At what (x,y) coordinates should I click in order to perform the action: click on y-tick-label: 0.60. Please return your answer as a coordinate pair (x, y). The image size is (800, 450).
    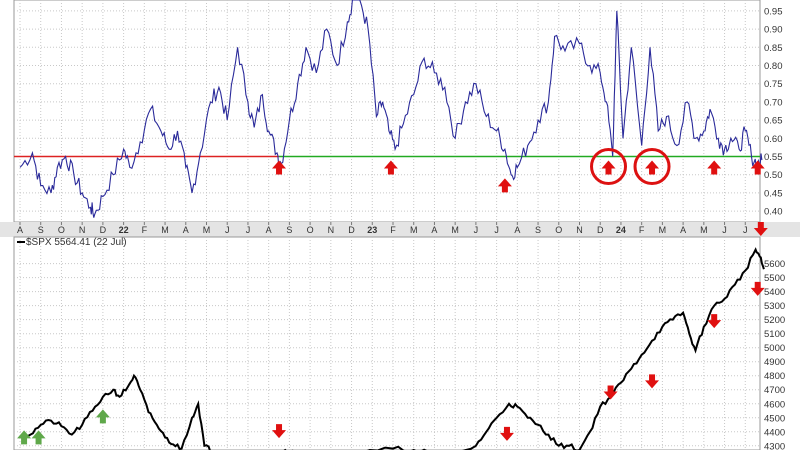
    Looking at the image, I should click on (773, 139).